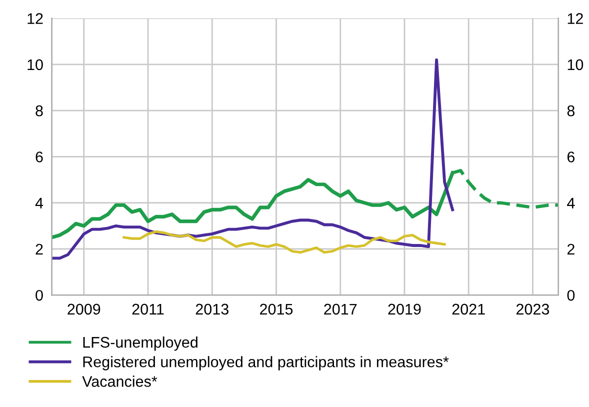 This screenshot has width=589, height=407. What do you see at coordinates (266, 363) in the screenshot?
I see `legend-label: Registered unemployed and participants in measures*` at bounding box center [266, 363].